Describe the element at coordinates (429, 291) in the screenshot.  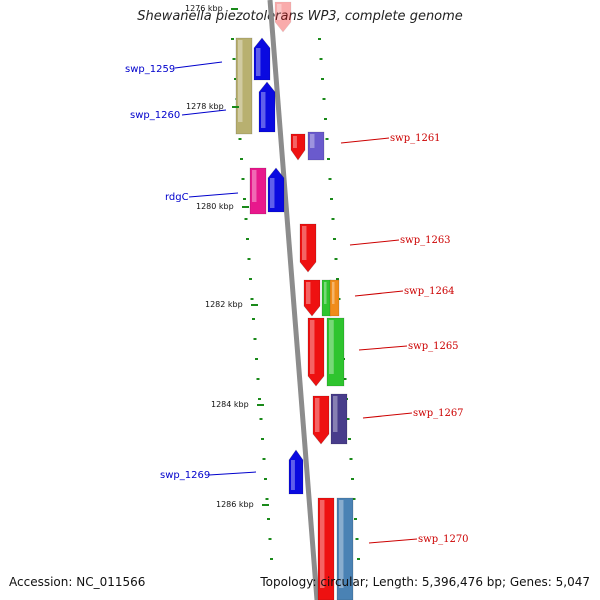
I see `gene-label: swp_1264` at that location.